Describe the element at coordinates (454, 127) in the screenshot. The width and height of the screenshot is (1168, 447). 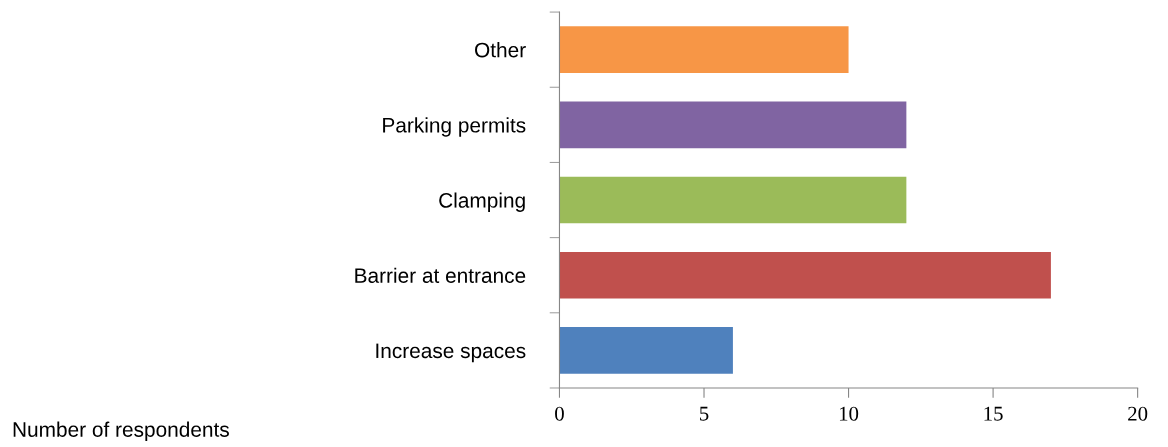
I see `y-tick-label: Parking permits` at that location.